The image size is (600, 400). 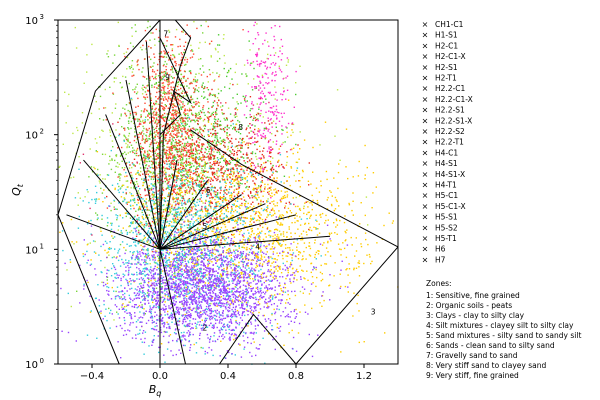 What do you see at coordinates (434, 249) in the screenshot?
I see `legend-entry: × H6` at bounding box center [434, 249].